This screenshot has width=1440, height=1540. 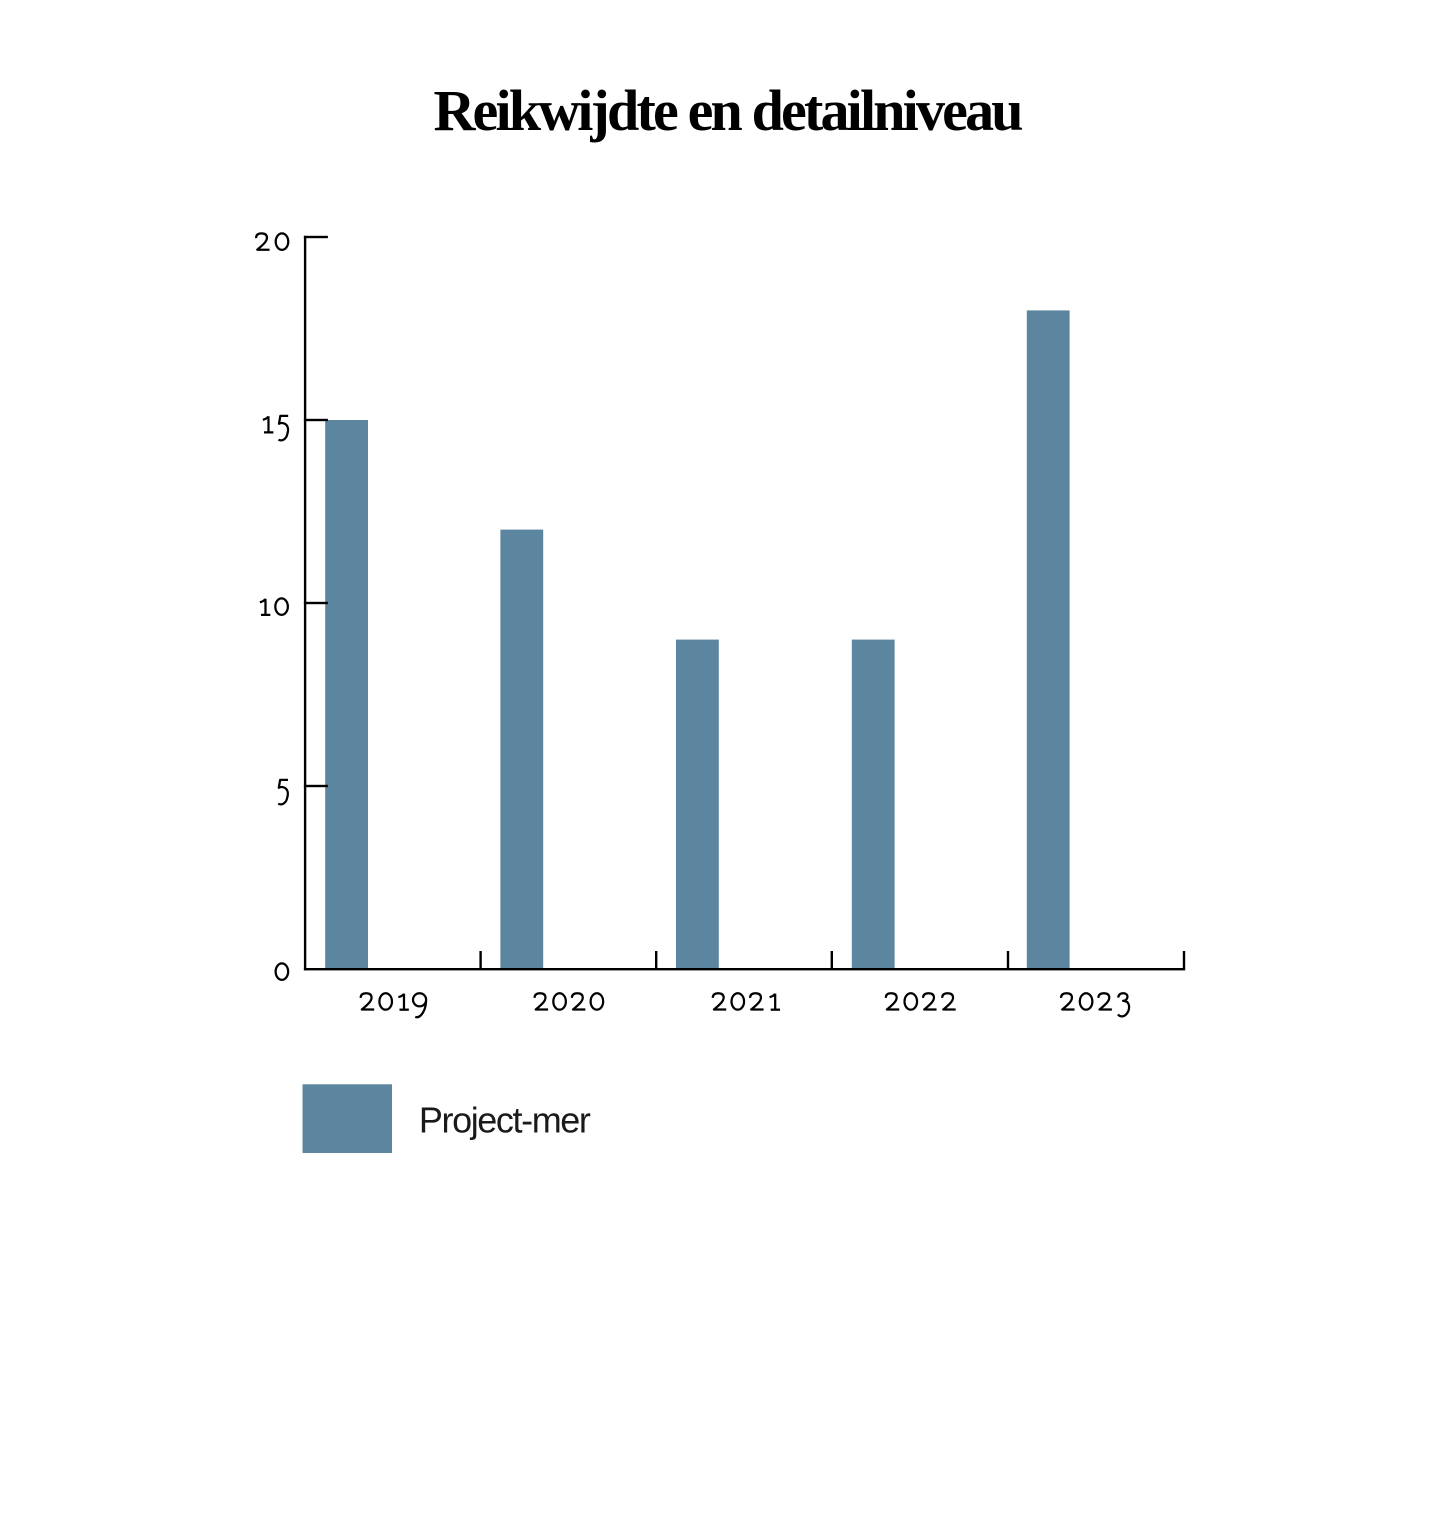 I want to click on svg-text: Reikwijdte en detailniveau, so click(x=727, y=110).